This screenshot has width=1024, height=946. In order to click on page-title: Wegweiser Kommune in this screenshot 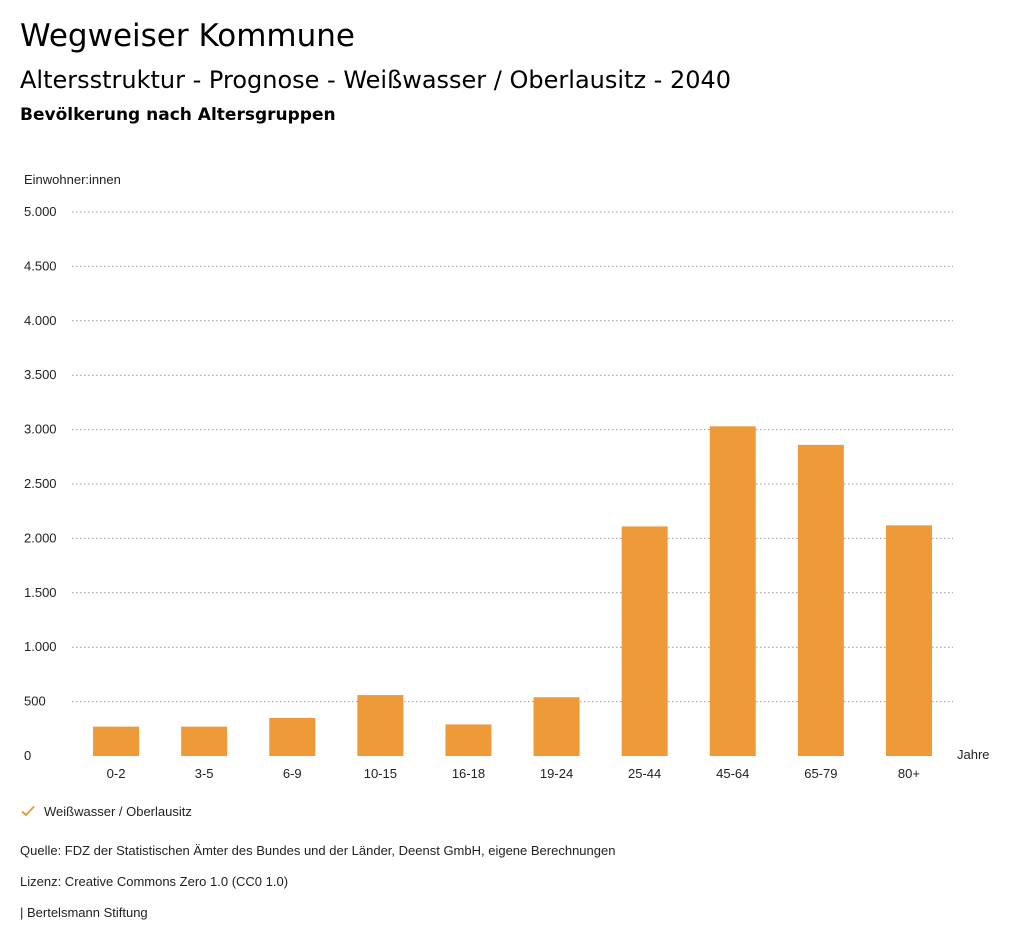, I will do `click(187, 36)`.